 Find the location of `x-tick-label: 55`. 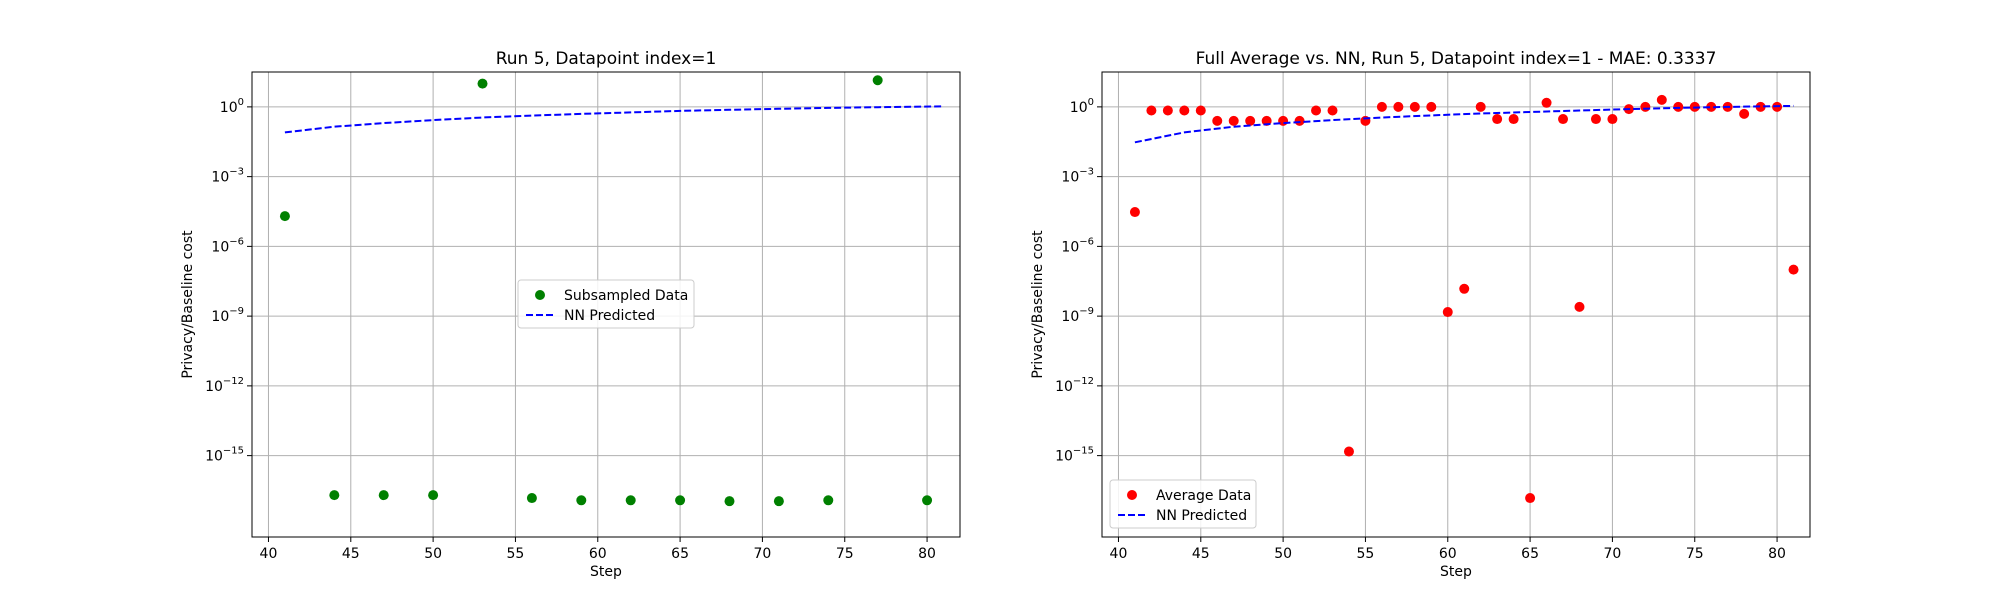

x-tick-label: 55 is located at coordinates (1366, 554).